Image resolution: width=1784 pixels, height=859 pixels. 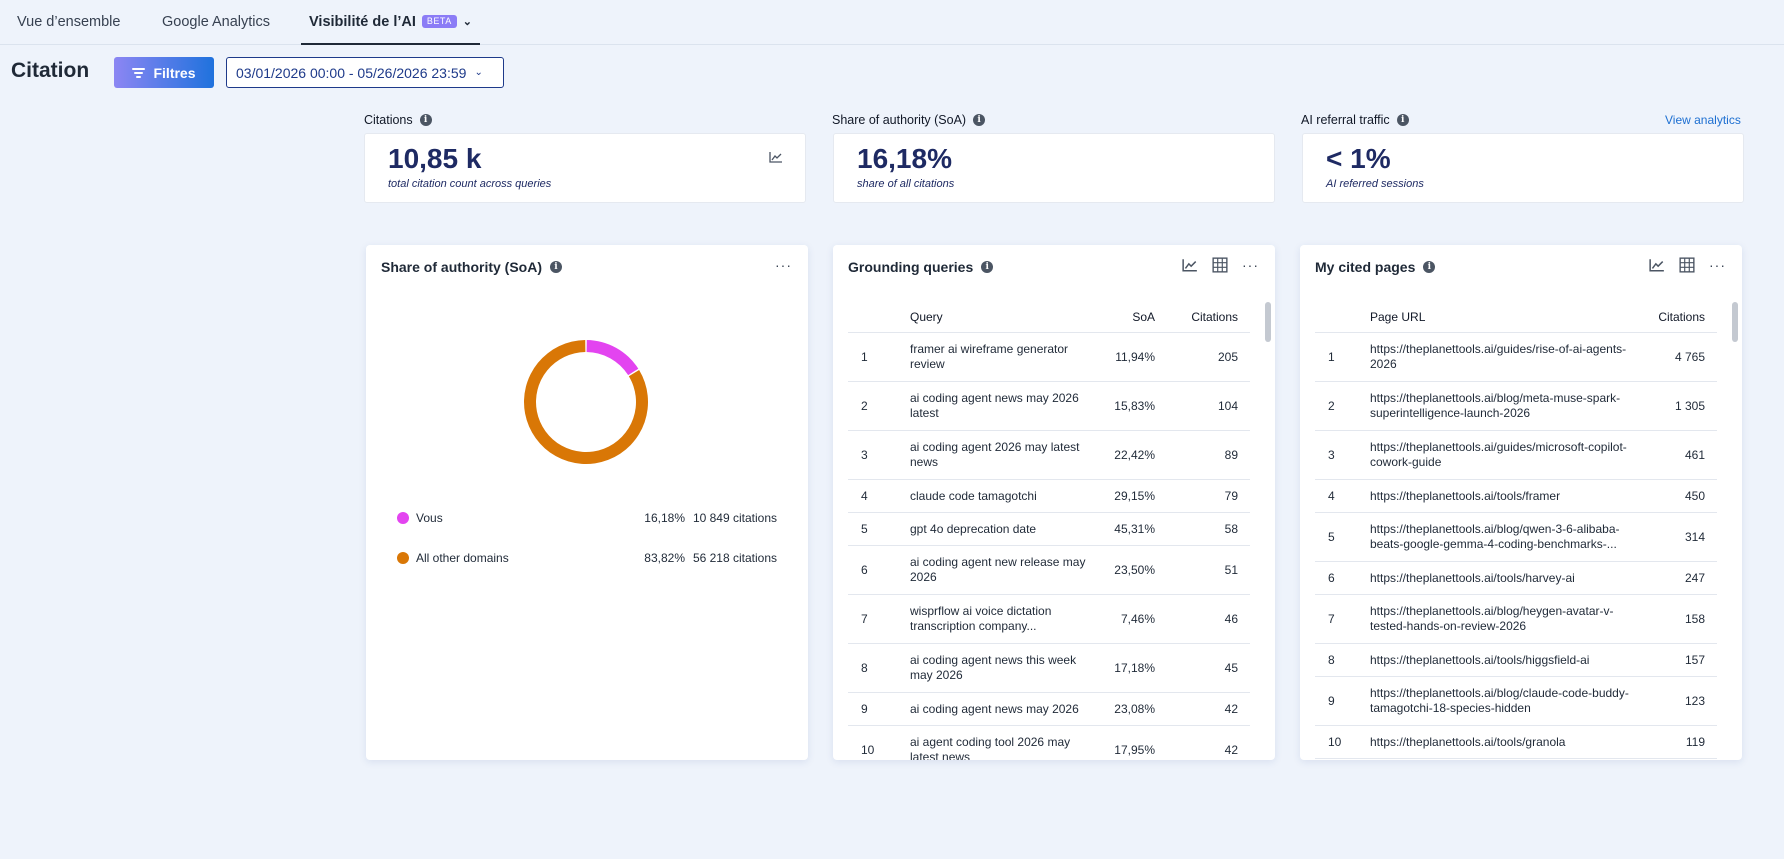 I want to click on panel-title: Grounding queries i, so click(x=921, y=267).